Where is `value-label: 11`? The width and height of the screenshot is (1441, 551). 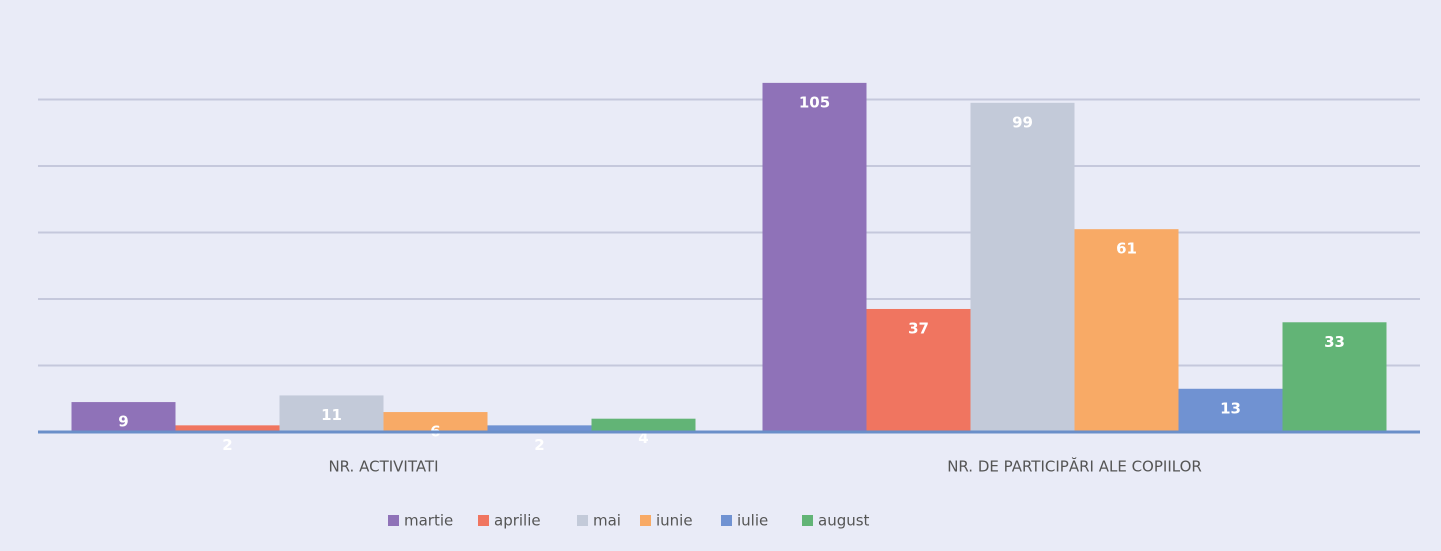
value-label: 11 is located at coordinates (331, 415).